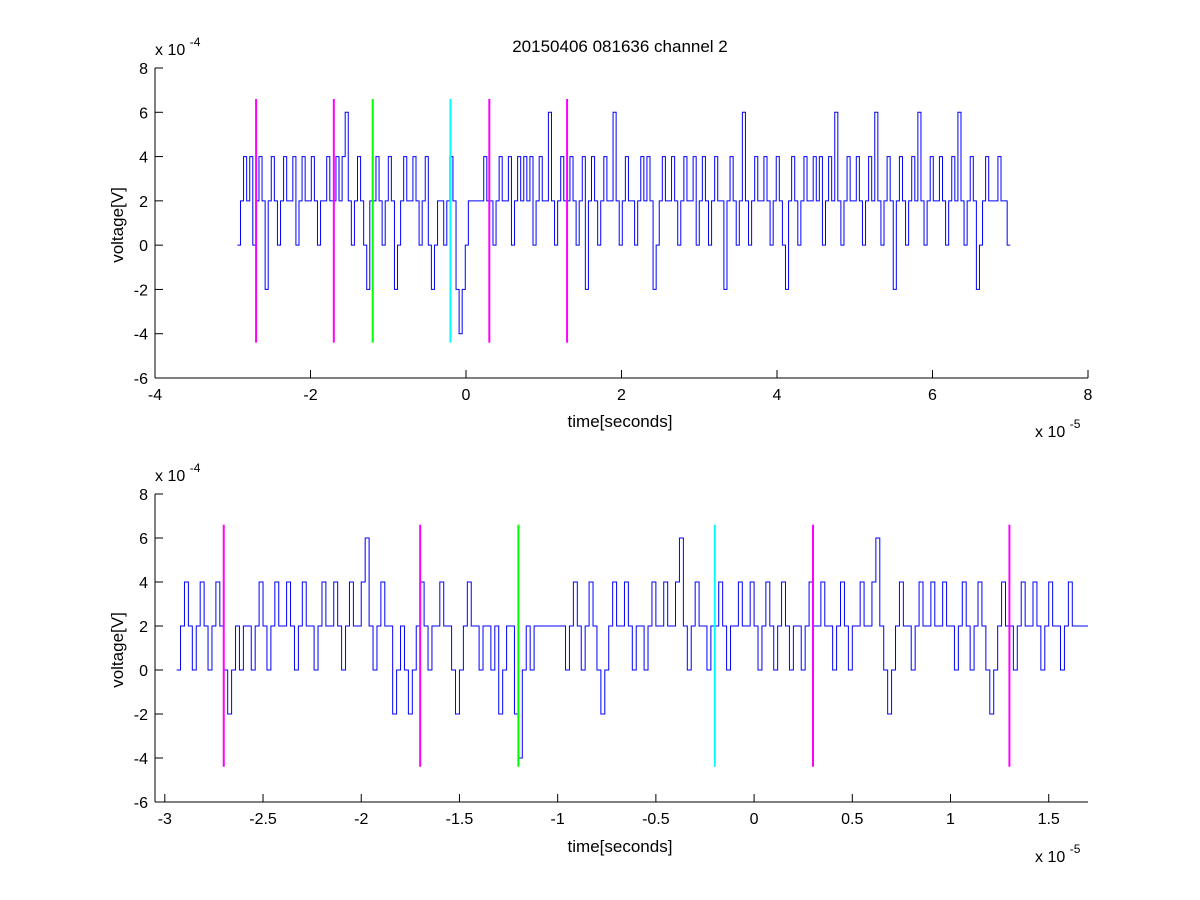 The height and width of the screenshot is (900, 1200). Describe the element at coordinates (932, 395) in the screenshot. I see `x-tick-label: 6` at that location.